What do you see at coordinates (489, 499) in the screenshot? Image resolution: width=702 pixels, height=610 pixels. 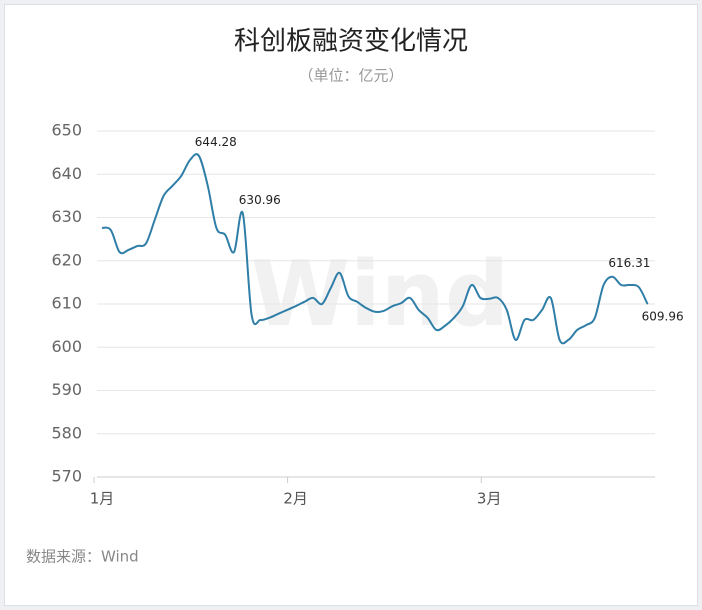 I see `x-tick-label: 3月` at bounding box center [489, 499].